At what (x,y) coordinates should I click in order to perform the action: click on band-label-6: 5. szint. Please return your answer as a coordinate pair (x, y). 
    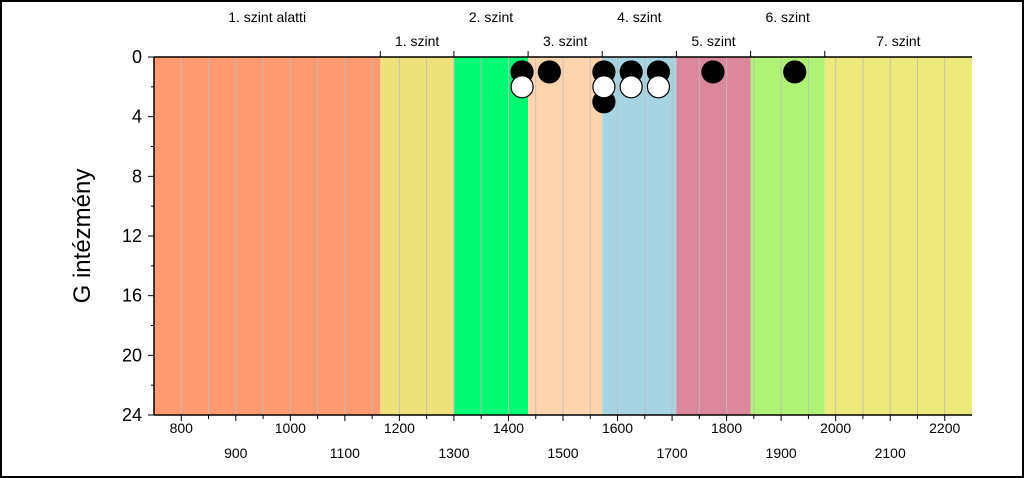
    Looking at the image, I should click on (713, 41).